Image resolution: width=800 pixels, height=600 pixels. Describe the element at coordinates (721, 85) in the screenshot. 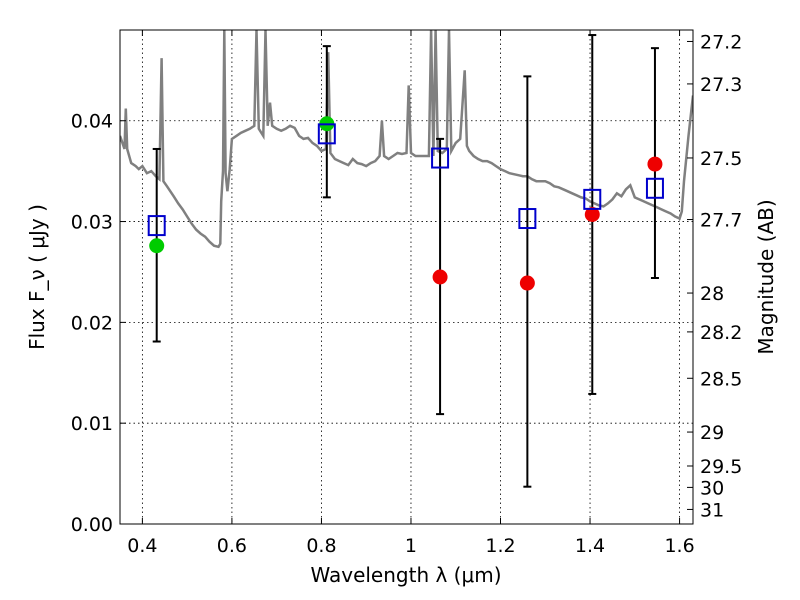

I see `magnitude-tick-label: 27.3` at that location.